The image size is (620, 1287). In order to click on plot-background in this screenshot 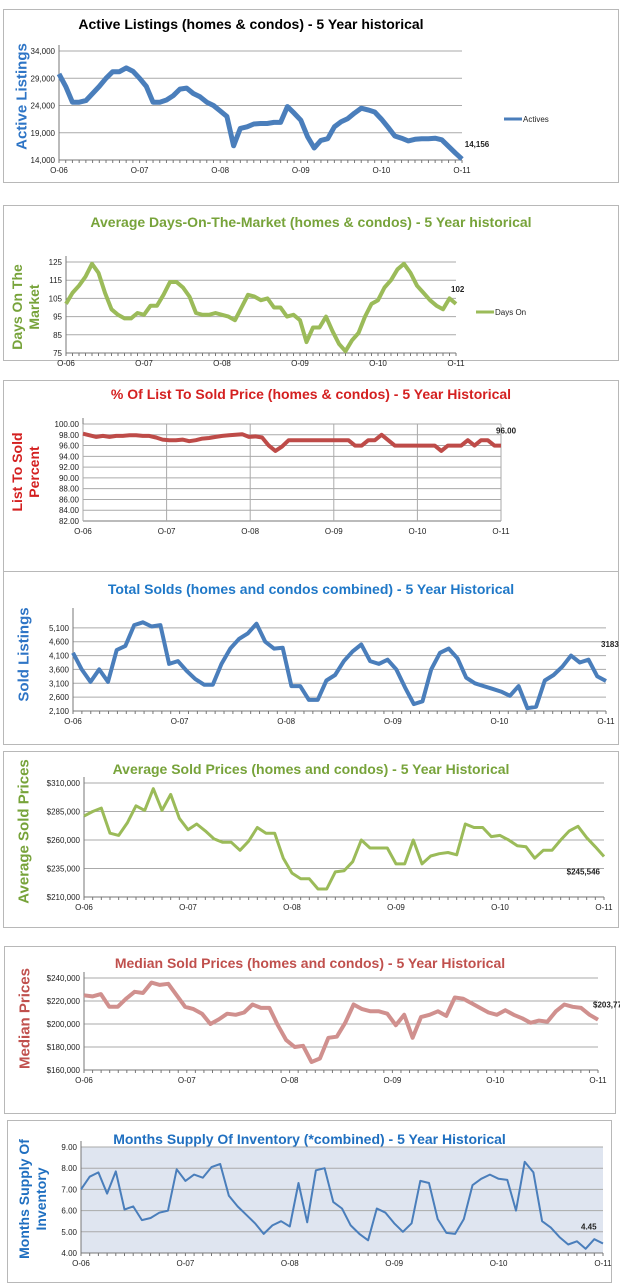, I will do `click(342, 1200)`.